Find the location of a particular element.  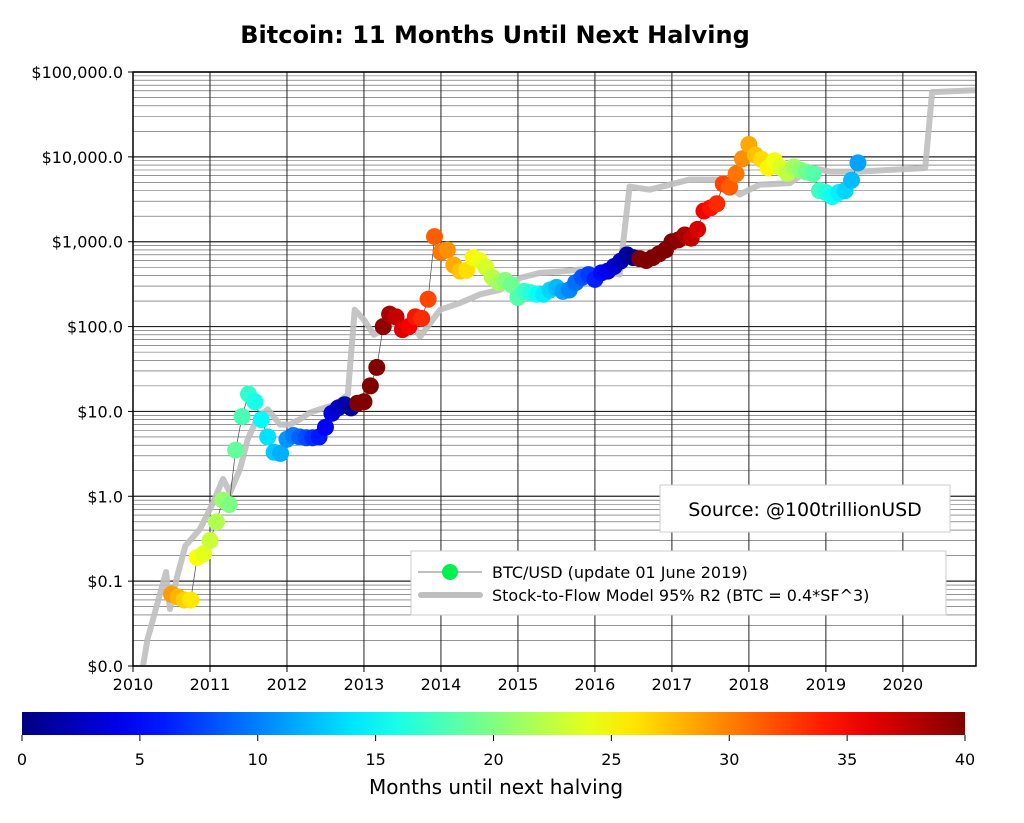

colorbar-tick-label: 5 is located at coordinates (140, 759).